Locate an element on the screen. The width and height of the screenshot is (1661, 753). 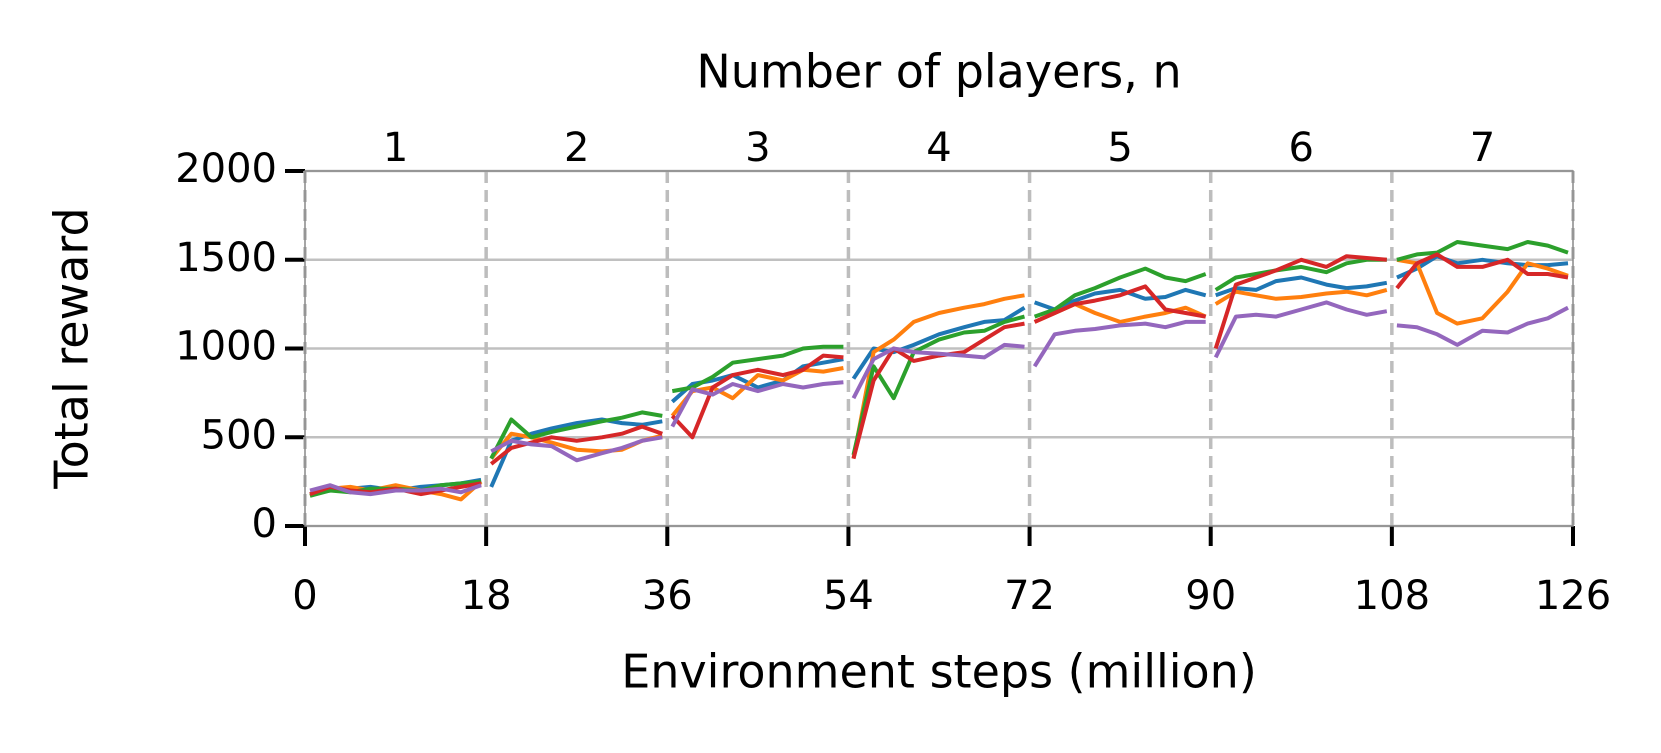
top-tick-label: 2 is located at coordinates (576, 148).